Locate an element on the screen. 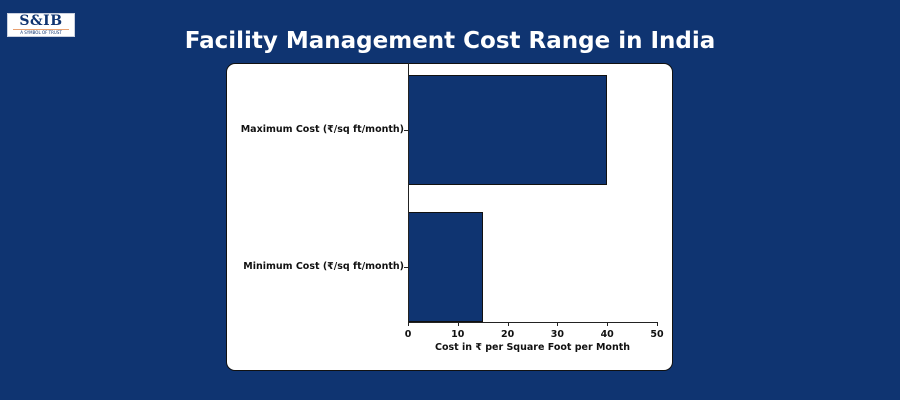 The width and height of the screenshot is (900, 400). y-axis-line is located at coordinates (408, 192).